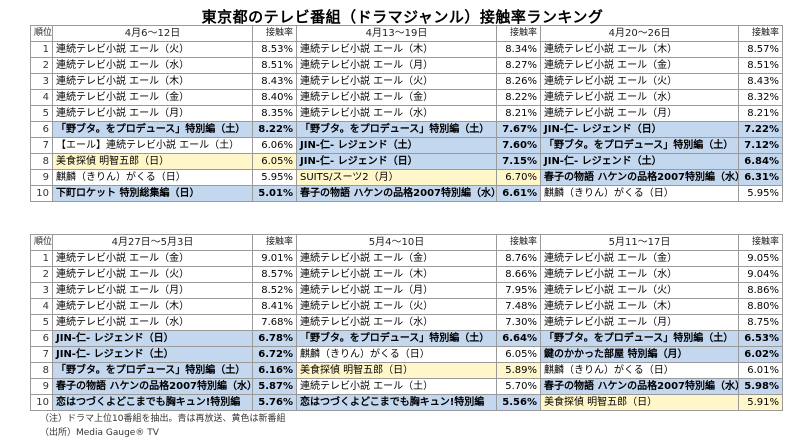  I want to click on week-header: 5月4～10日, so click(396, 242).